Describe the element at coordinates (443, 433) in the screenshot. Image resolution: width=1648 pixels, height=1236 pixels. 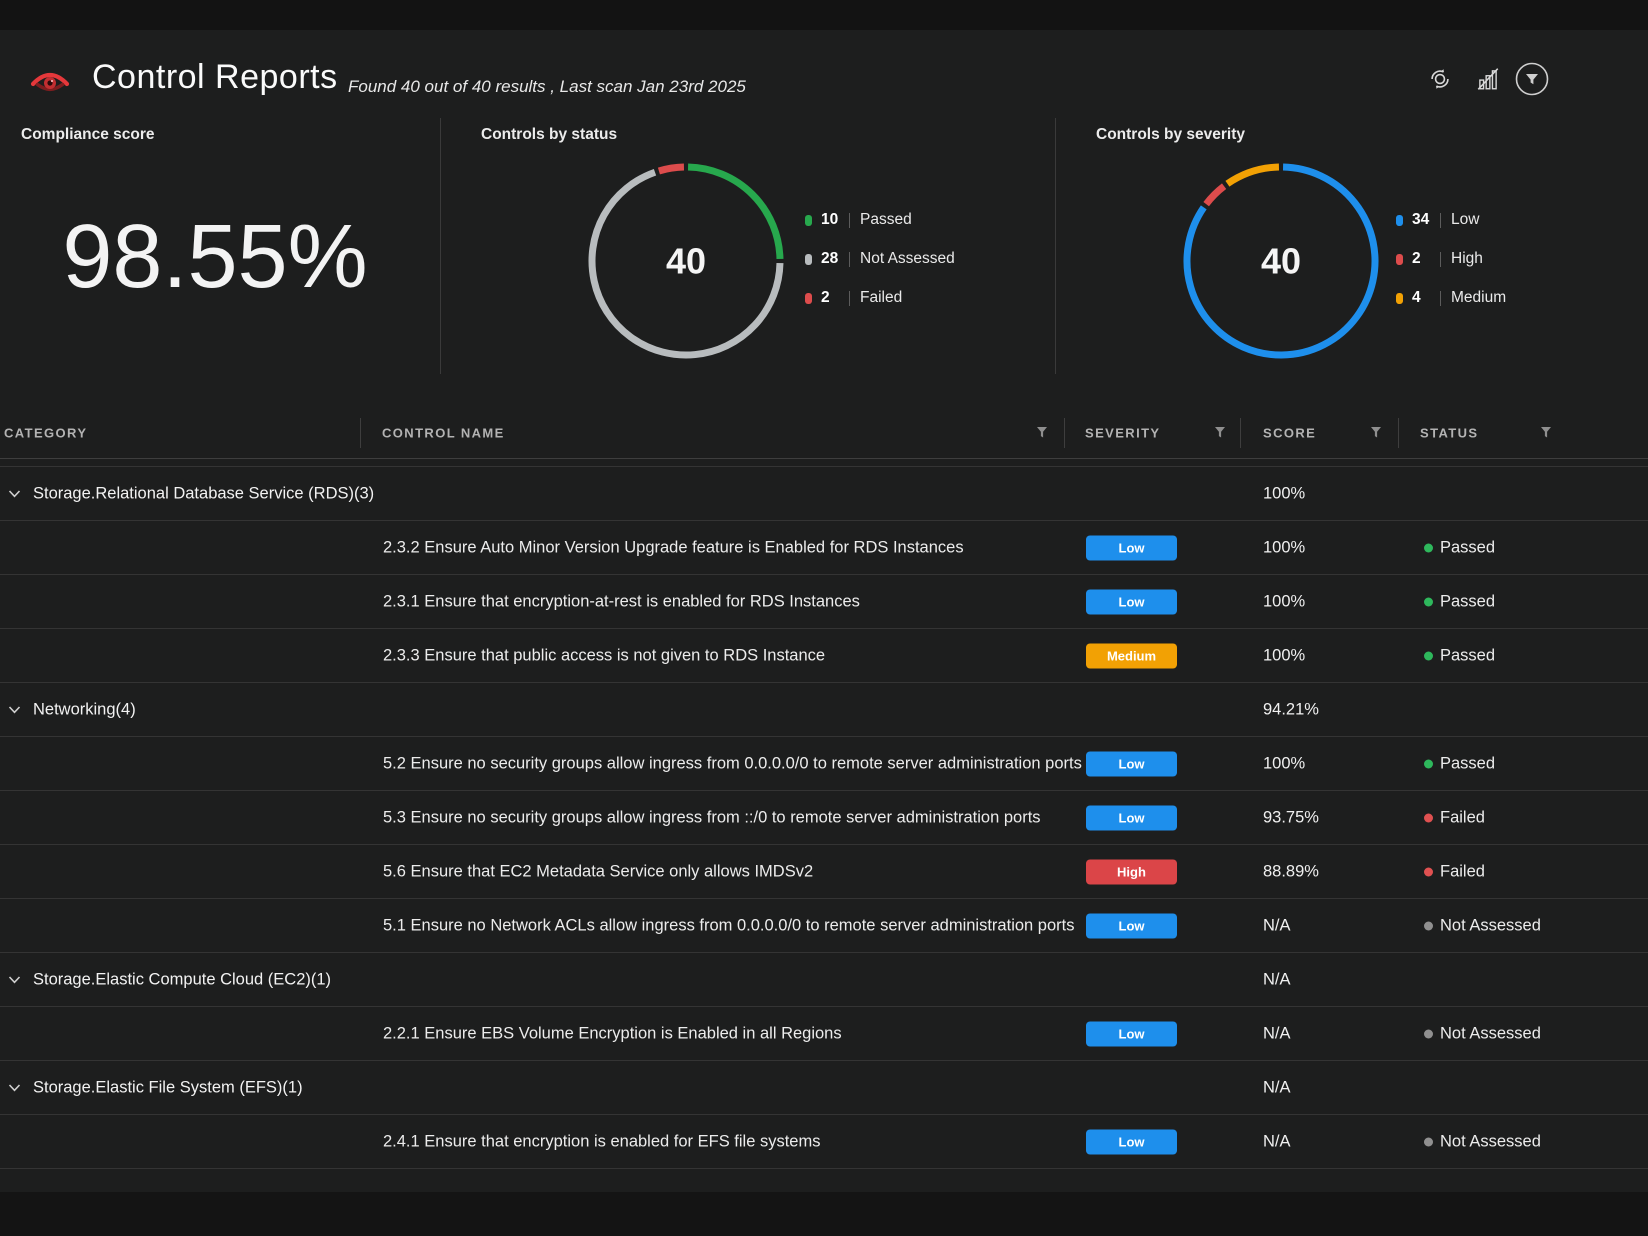
I see `column-header-control-name: CONTROL NAME` at that location.